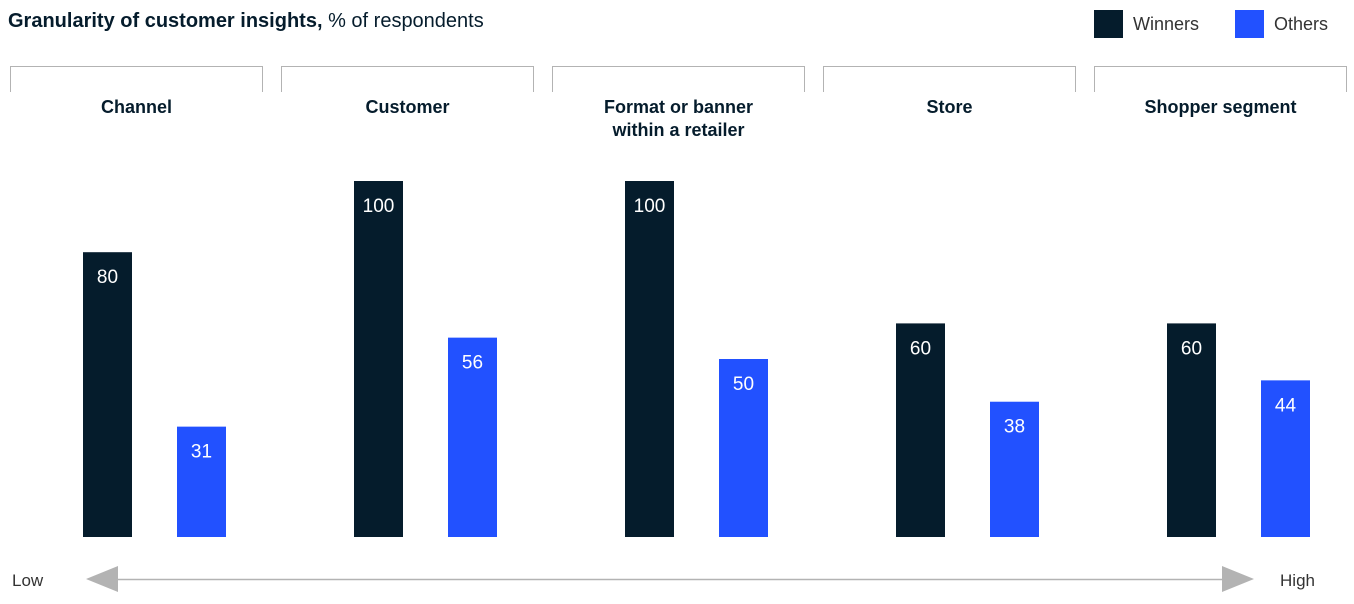 Image resolution: width=1354 pixels, height=604 pixels. I want to click on legend: Winners Others, so click(1193, 24).